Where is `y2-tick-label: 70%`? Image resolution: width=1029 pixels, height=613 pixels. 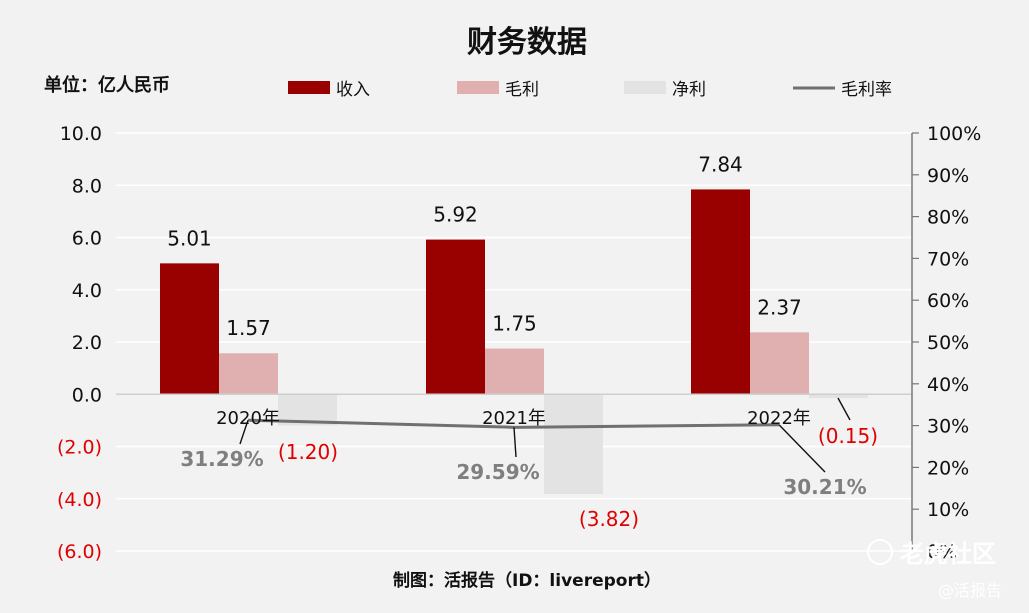
y2-tick-label: 70% is located at coordinates (948, 259).